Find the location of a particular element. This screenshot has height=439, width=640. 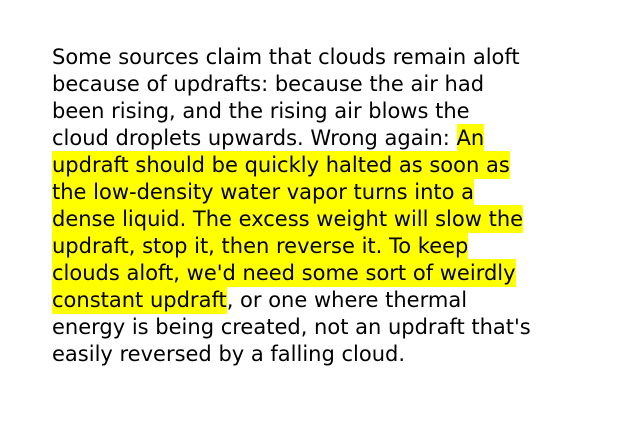

text-line-10: constant updraft, or one where thermal is located at coordinates (332, 300).